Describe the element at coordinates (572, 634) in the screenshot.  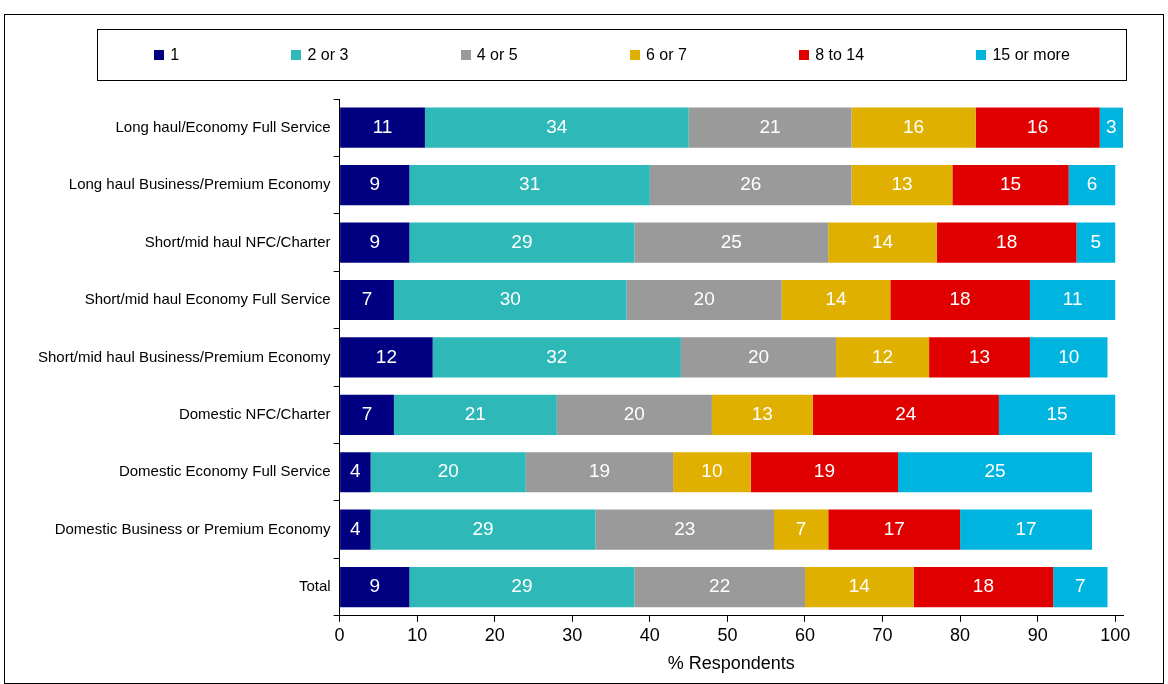
I see `x-tick-label: 30` at that location.